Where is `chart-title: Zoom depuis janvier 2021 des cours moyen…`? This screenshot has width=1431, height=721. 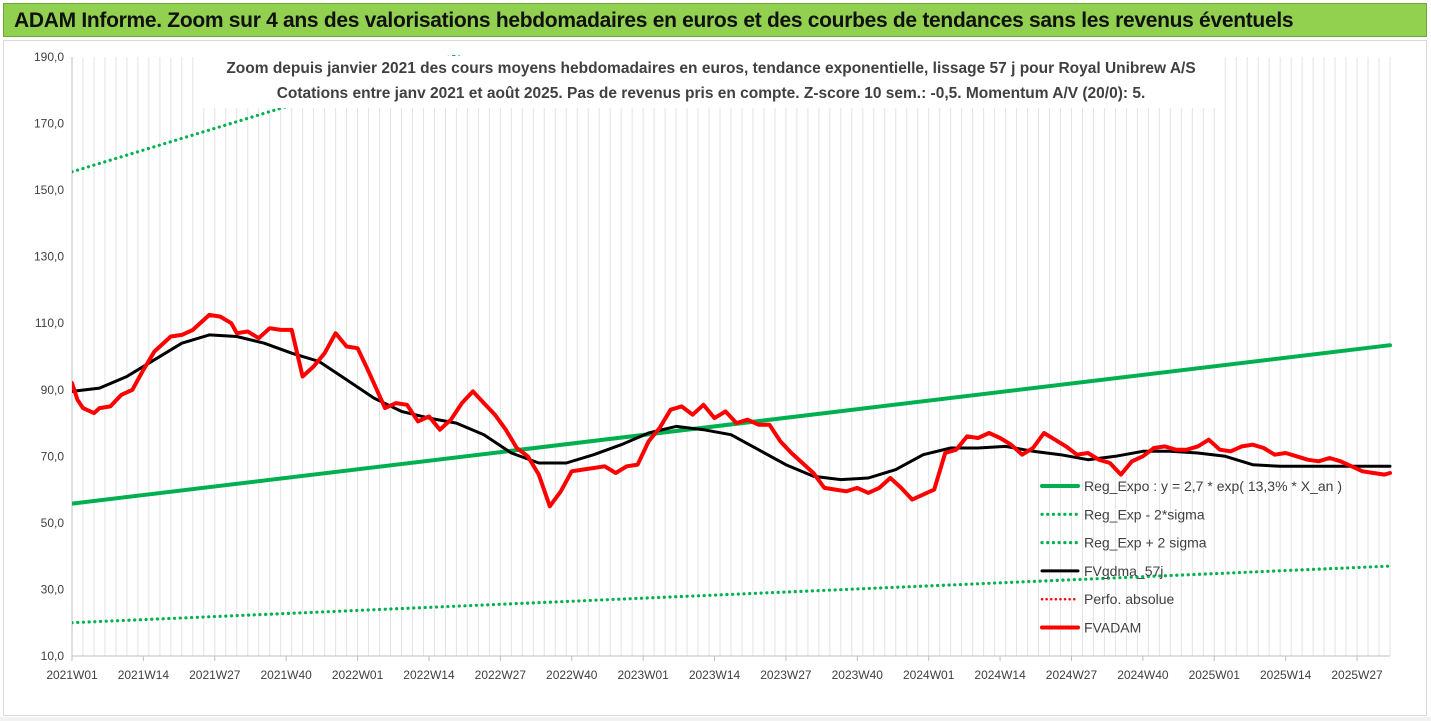
chart-title: Zoom depuis janvier 2021 des cours moyen… is located at coordinates (710, 68).